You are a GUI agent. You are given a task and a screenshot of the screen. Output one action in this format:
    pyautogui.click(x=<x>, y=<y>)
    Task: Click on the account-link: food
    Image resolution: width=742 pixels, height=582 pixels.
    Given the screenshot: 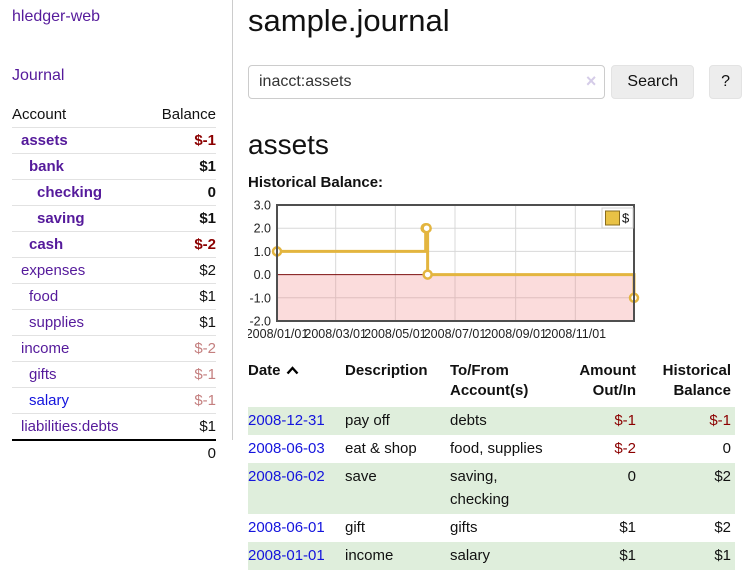 What is the action you would take?
    pyautogui.click(x=44, y=296)
    